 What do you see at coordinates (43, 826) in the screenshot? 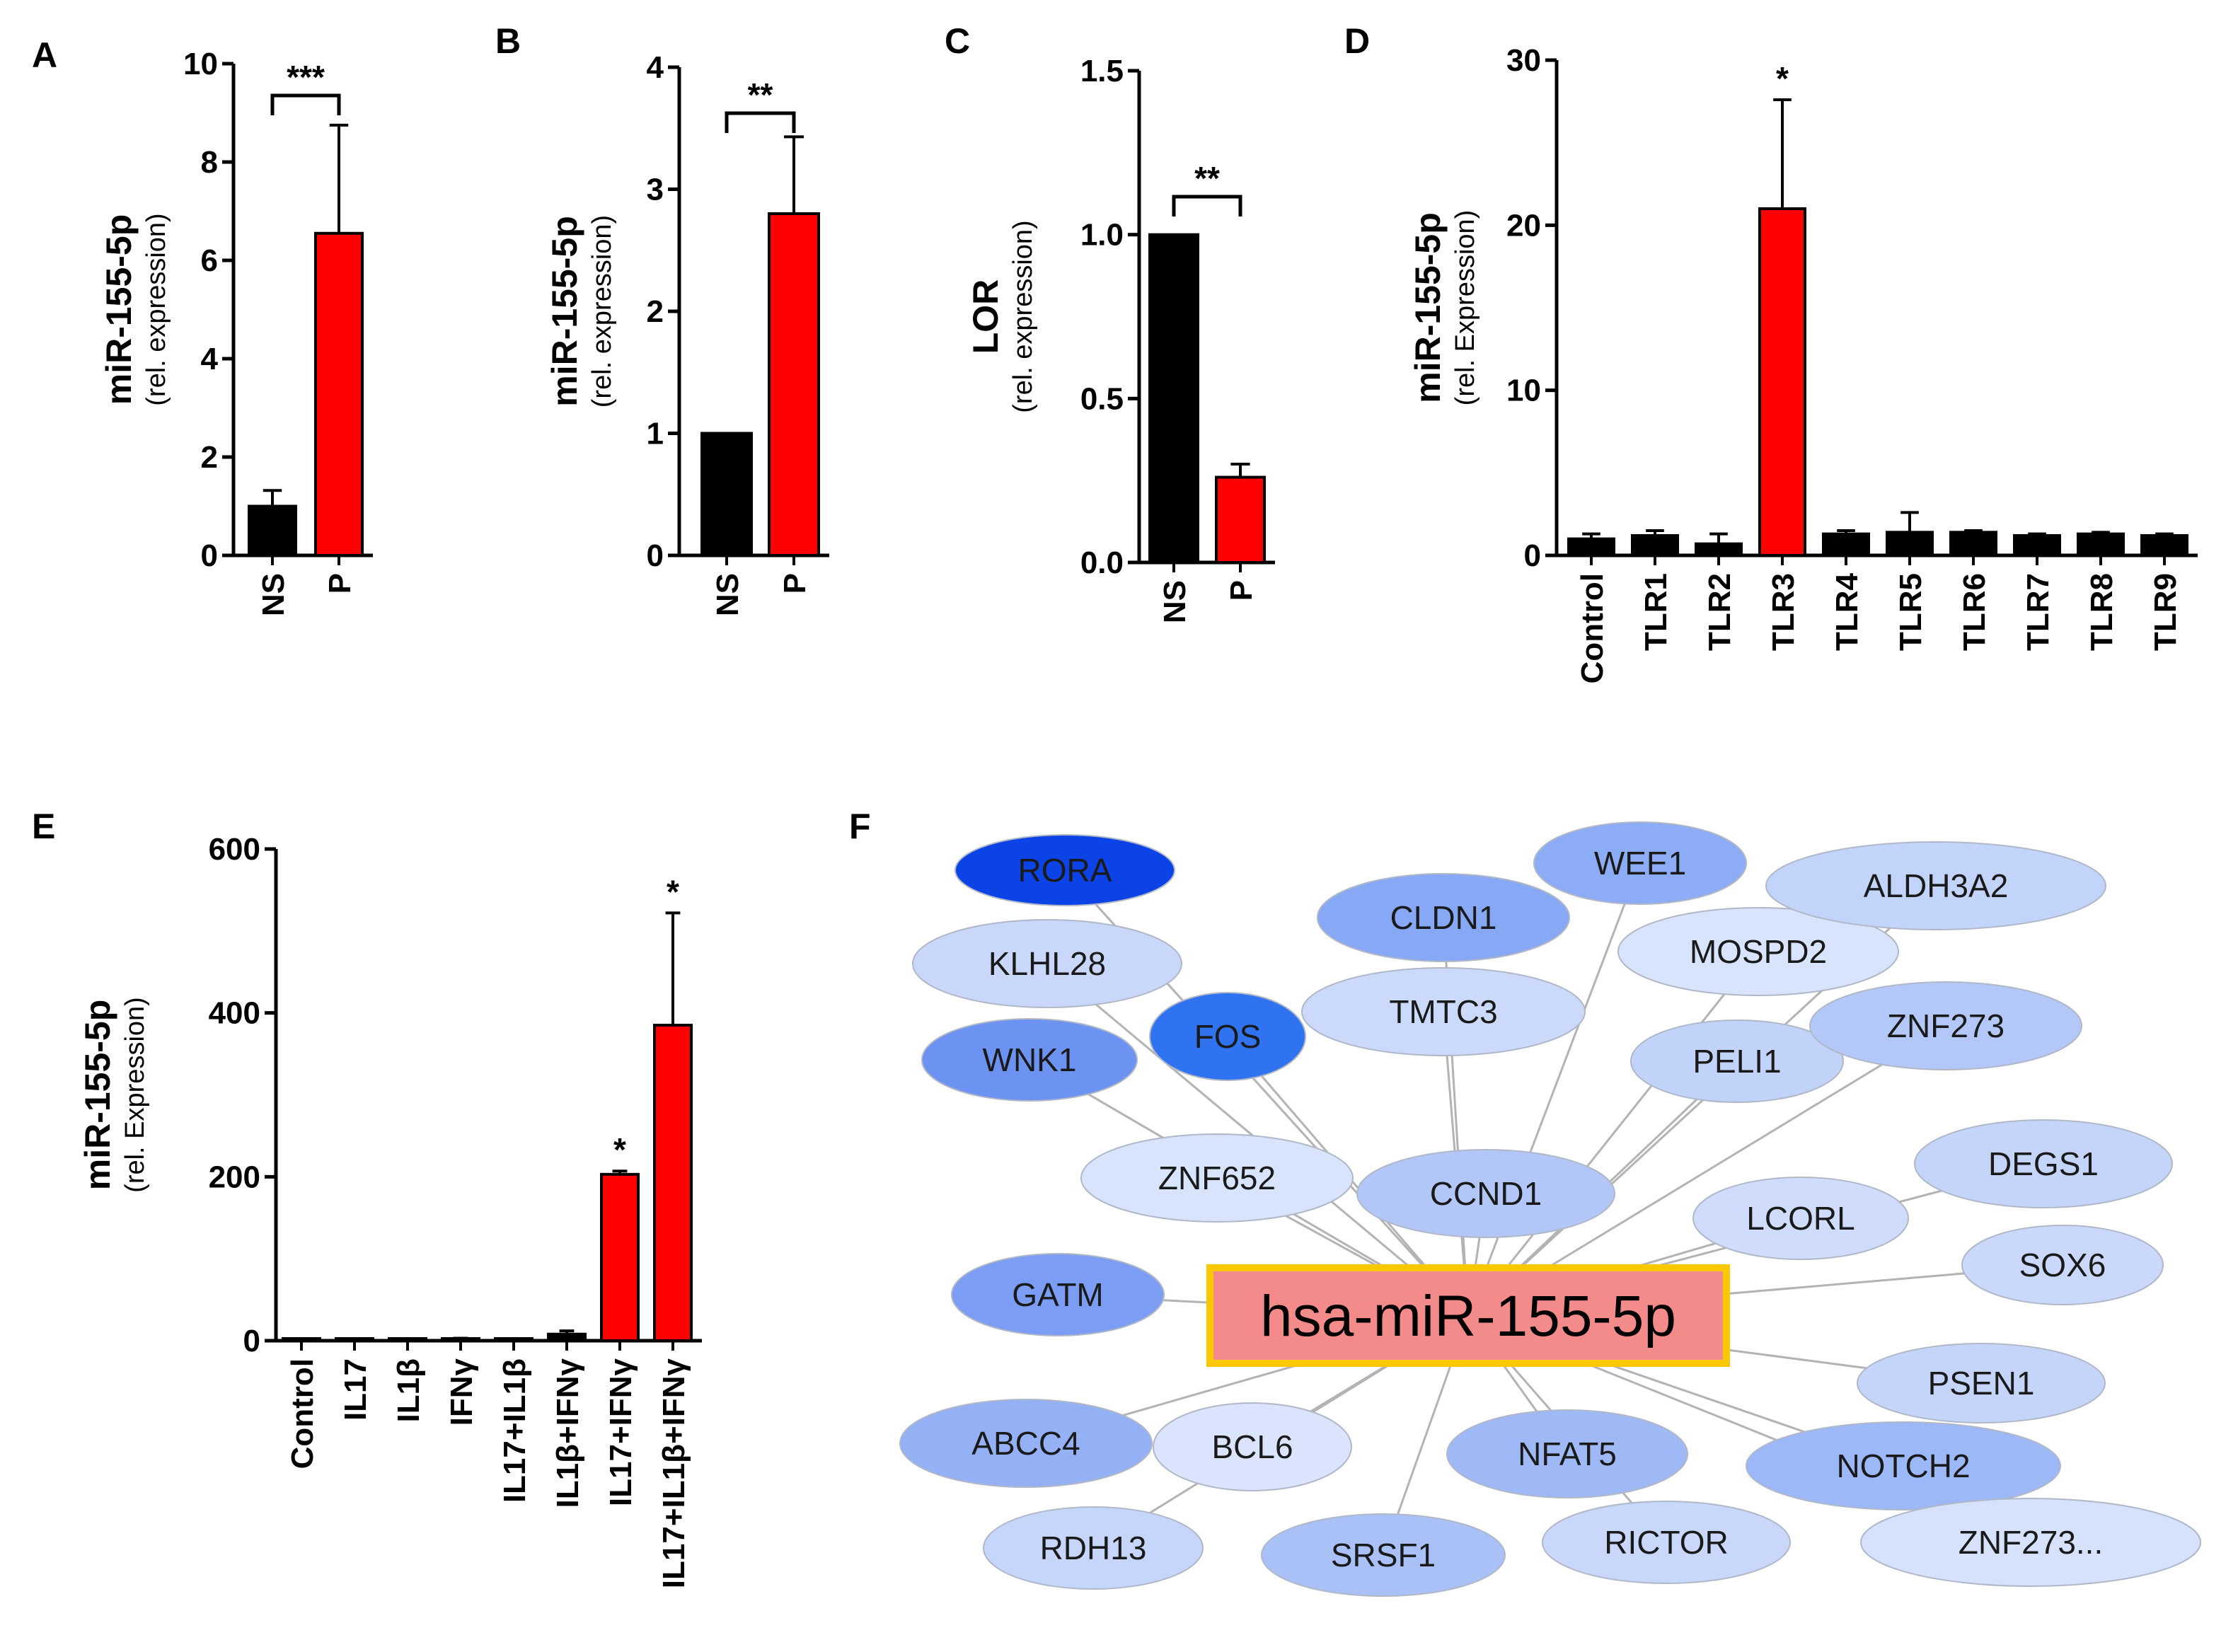
I see `panel-letter-e: E` at bounding box center [43, 826].